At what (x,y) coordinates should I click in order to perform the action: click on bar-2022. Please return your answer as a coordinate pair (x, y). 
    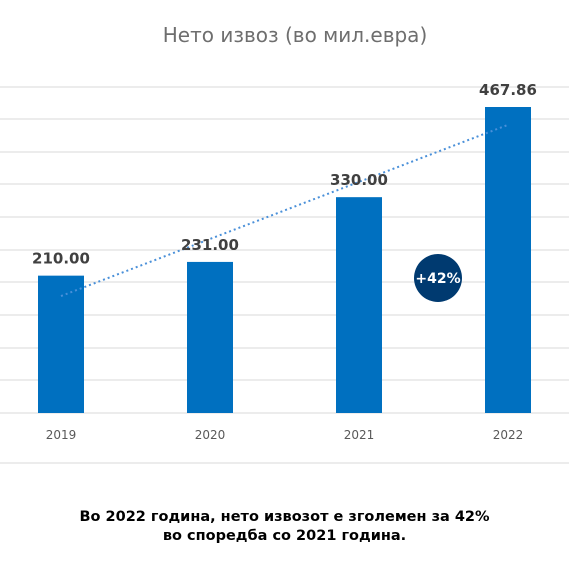
    Looking at the image, I should click on (508, 260).